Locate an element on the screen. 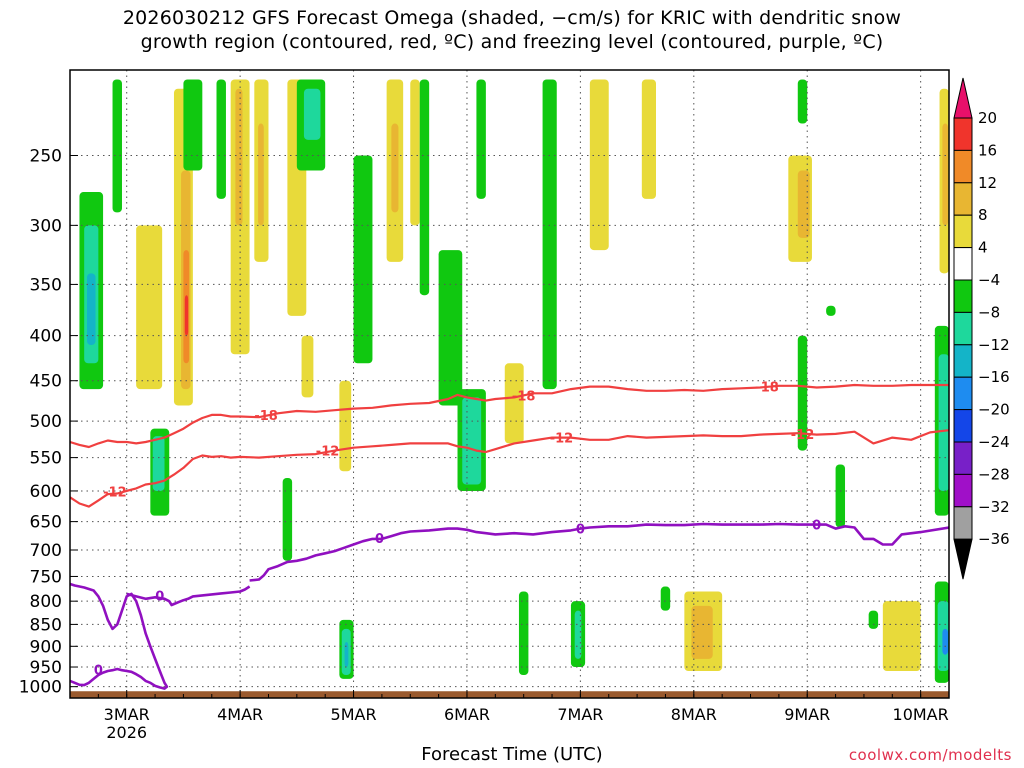  colorbar-label: 8 is located at coordinates (983, 215).